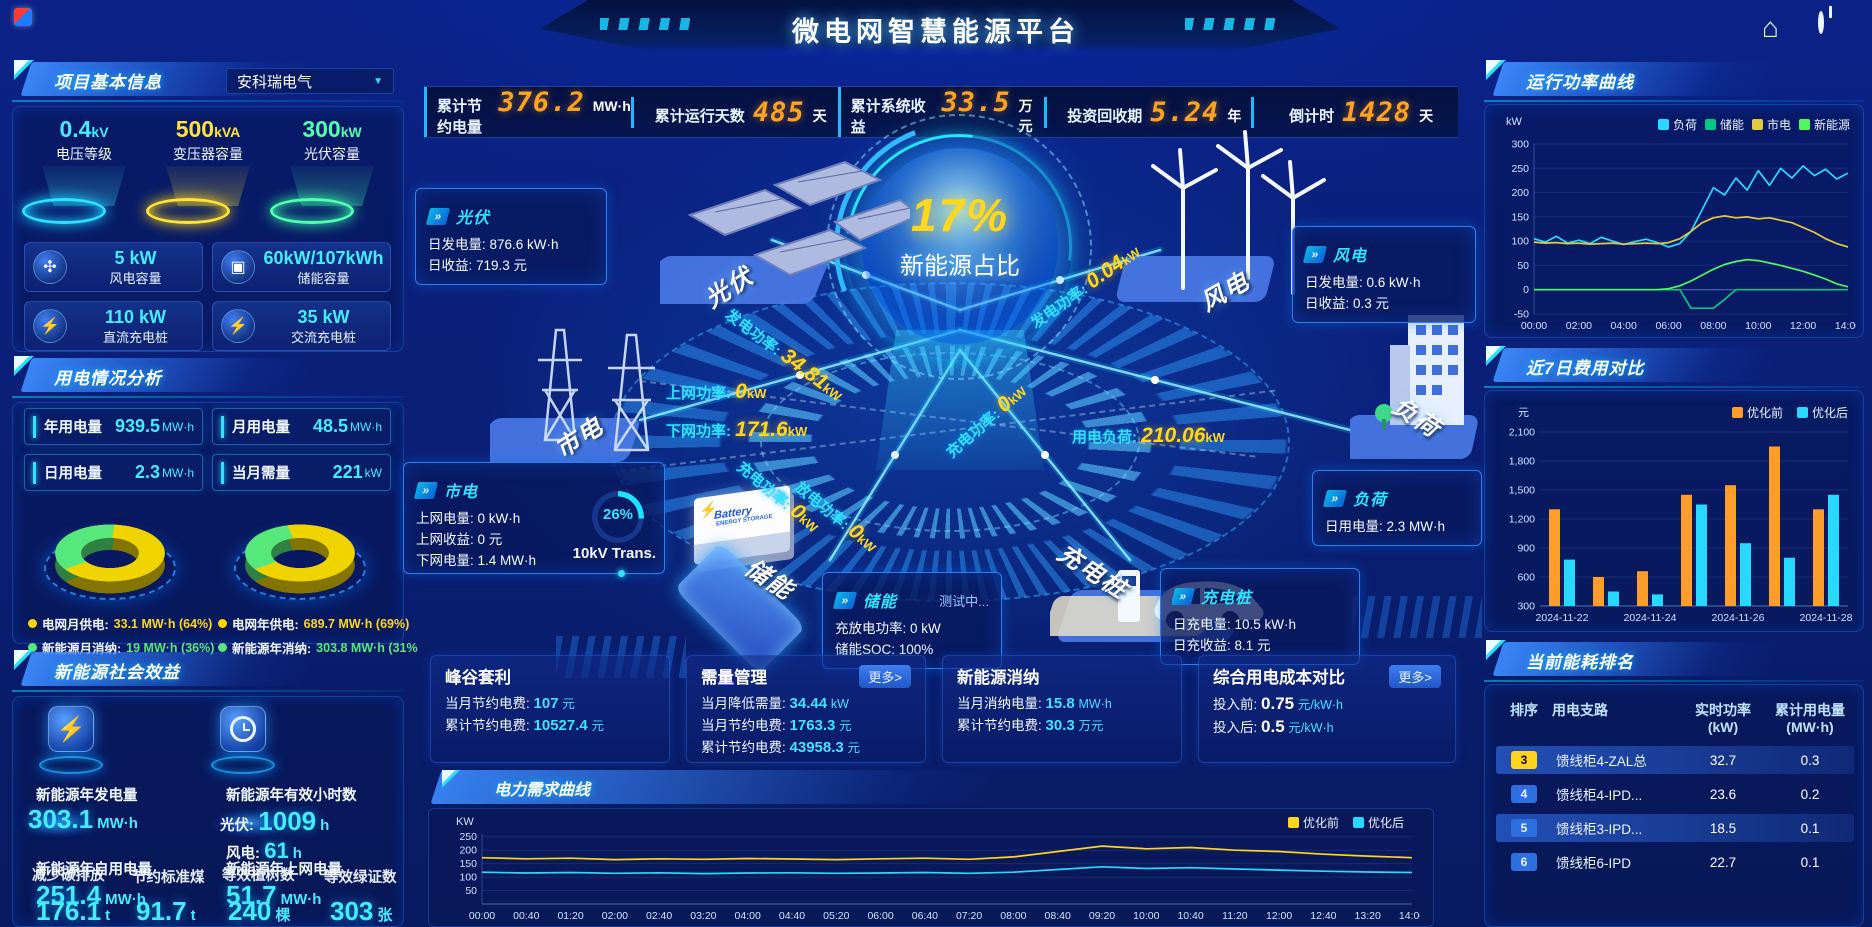 Image resolution: width=1872 pixels, height=927 pixels. I want to click on col-header-energy: 累计用电量 (MW·h), so click(1810, 718).